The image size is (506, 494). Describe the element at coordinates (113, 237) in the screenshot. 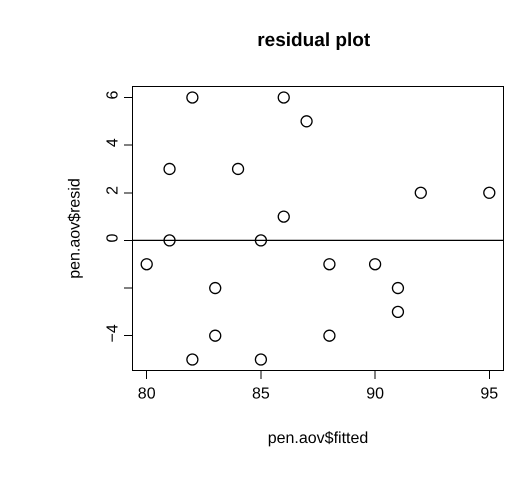

I see `y-tick-label: 0` at that location.